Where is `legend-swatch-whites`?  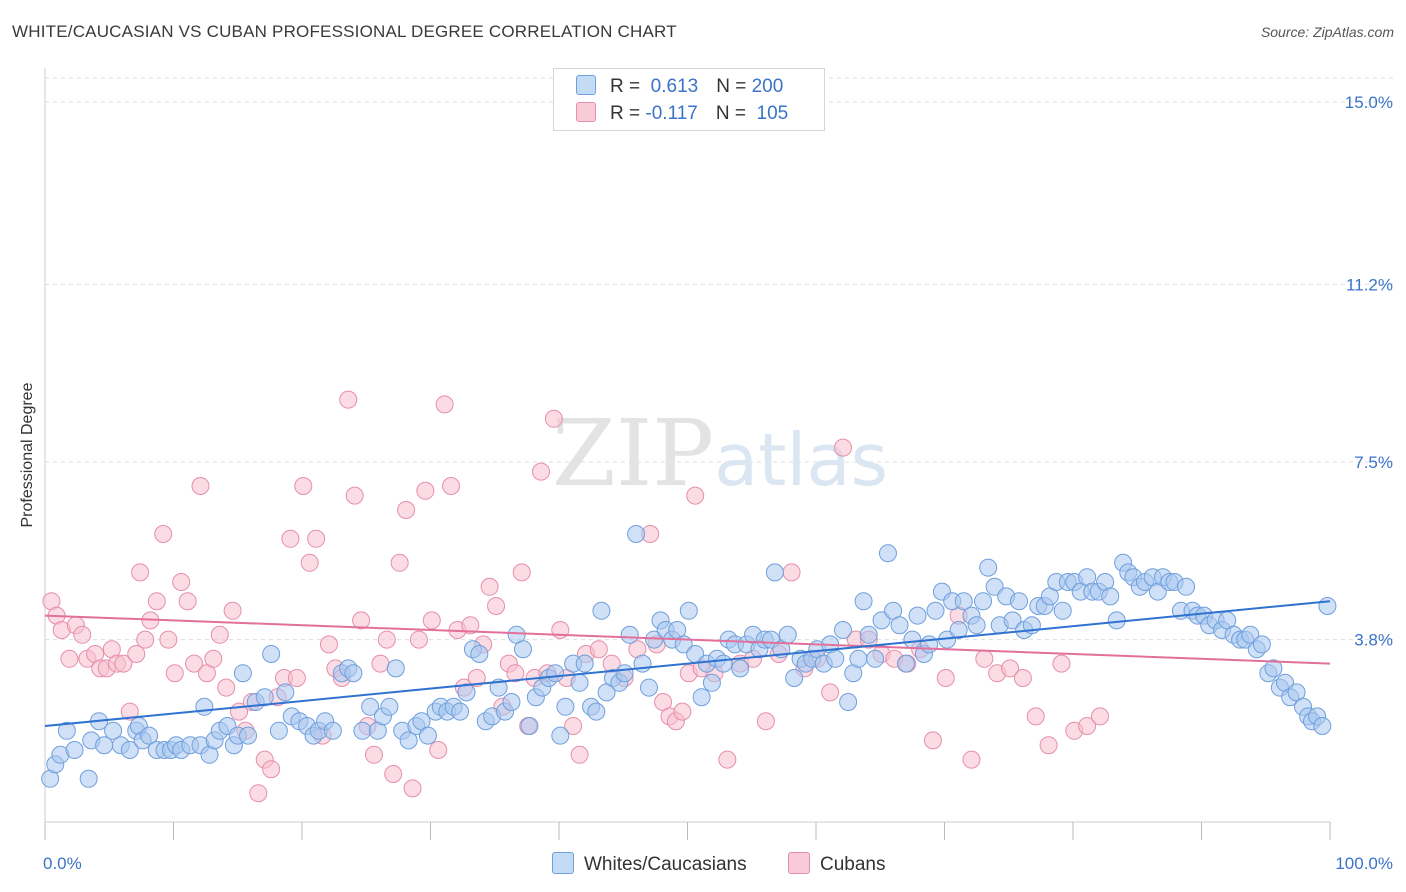 legend-swatch-whites is located at coordinates (586, 85).